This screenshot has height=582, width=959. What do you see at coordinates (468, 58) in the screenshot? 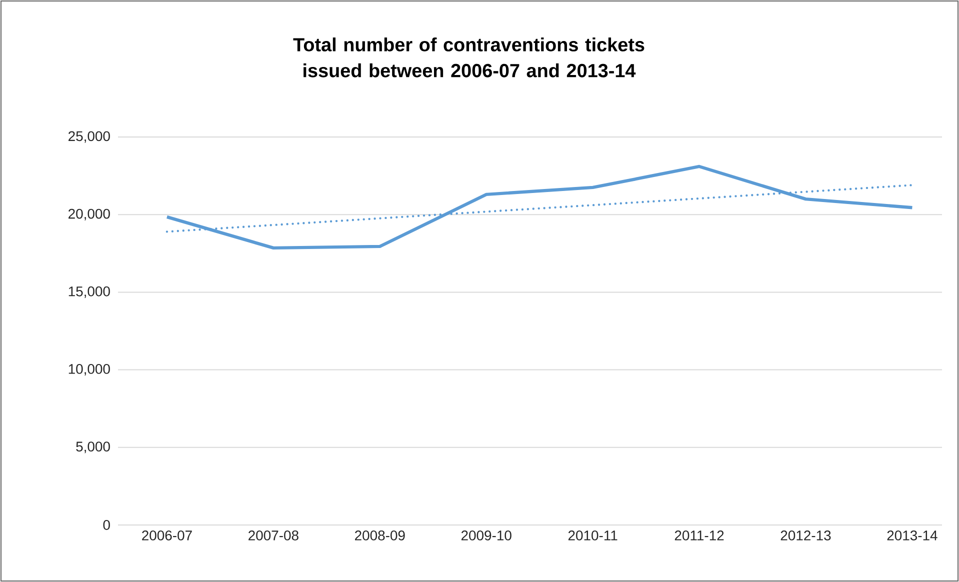
I see `chart-title: Total number of contraventions tickets issued between 2006-07 and 2013-14` at bounding box center [468, 58].